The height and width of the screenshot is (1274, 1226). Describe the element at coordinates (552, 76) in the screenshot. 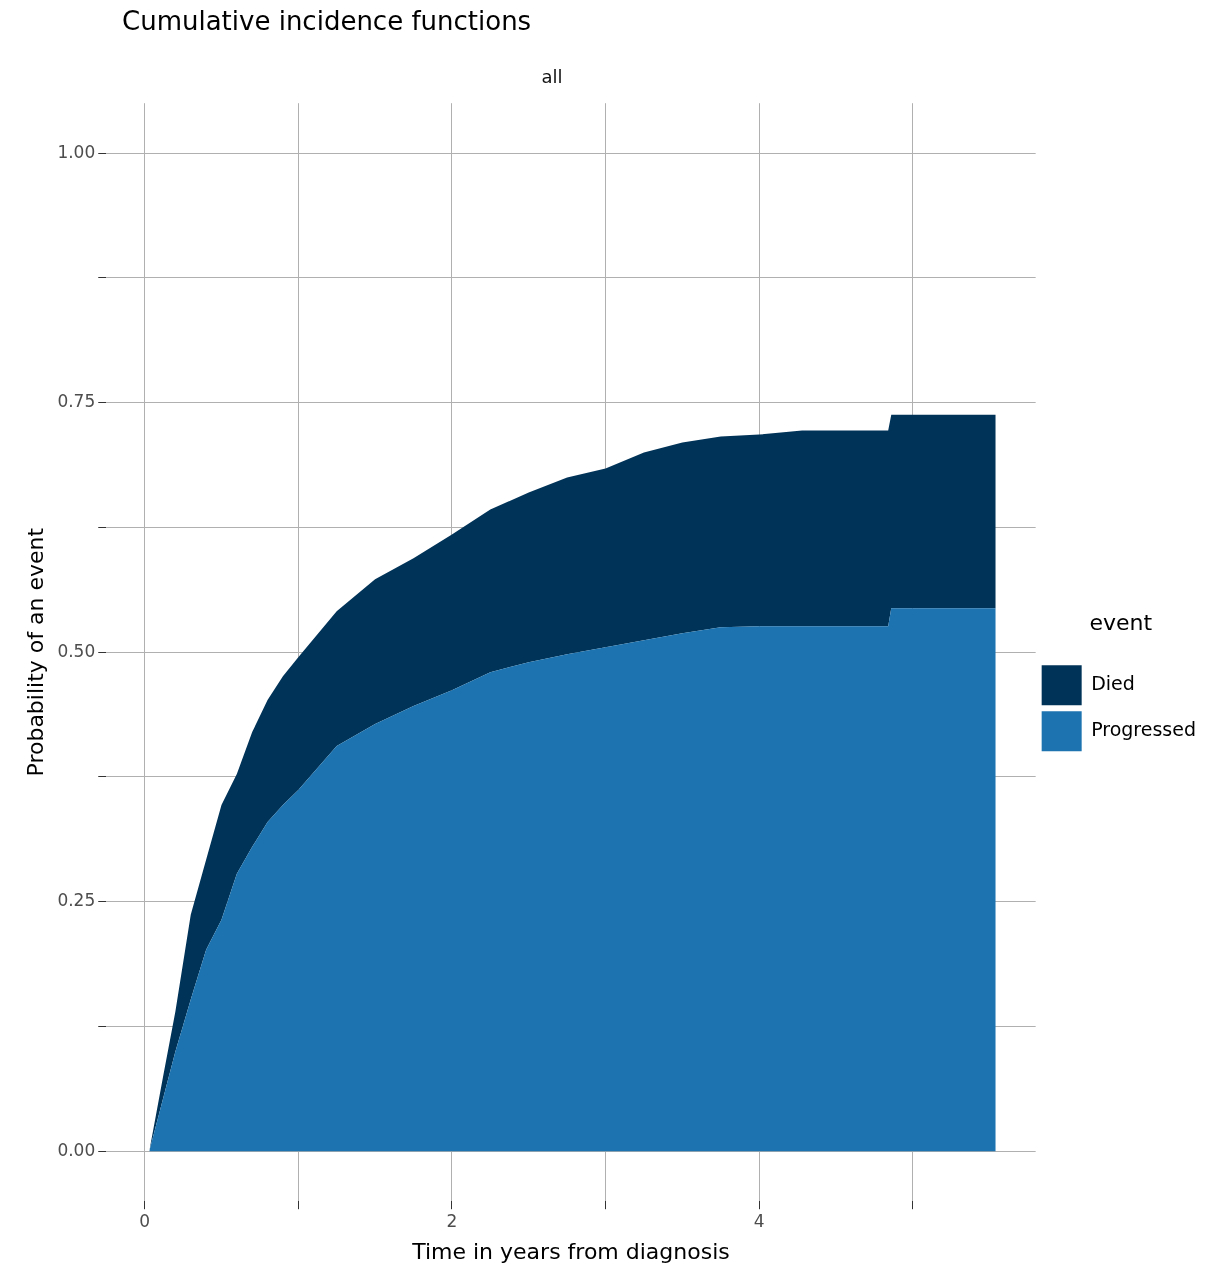

I see `chart-subtitle: all` at that location.